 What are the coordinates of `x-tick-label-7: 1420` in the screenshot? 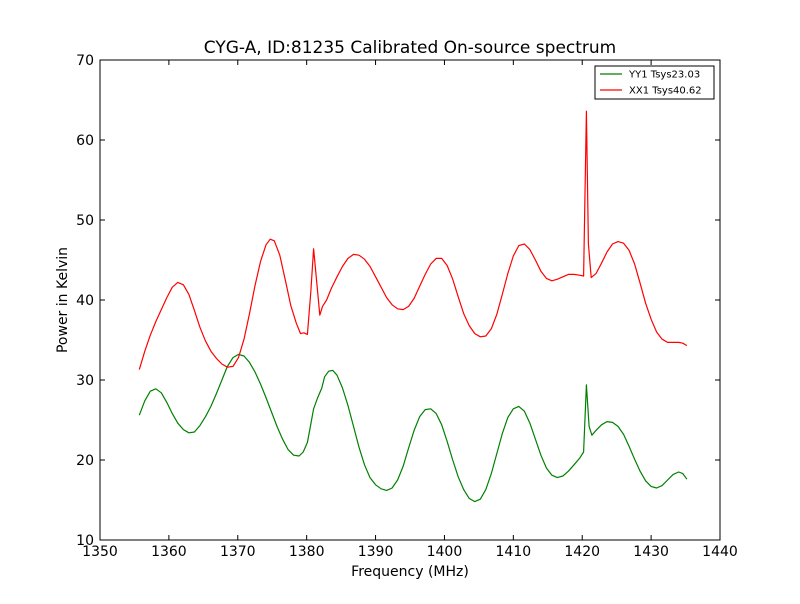 It's located at (582, 552).